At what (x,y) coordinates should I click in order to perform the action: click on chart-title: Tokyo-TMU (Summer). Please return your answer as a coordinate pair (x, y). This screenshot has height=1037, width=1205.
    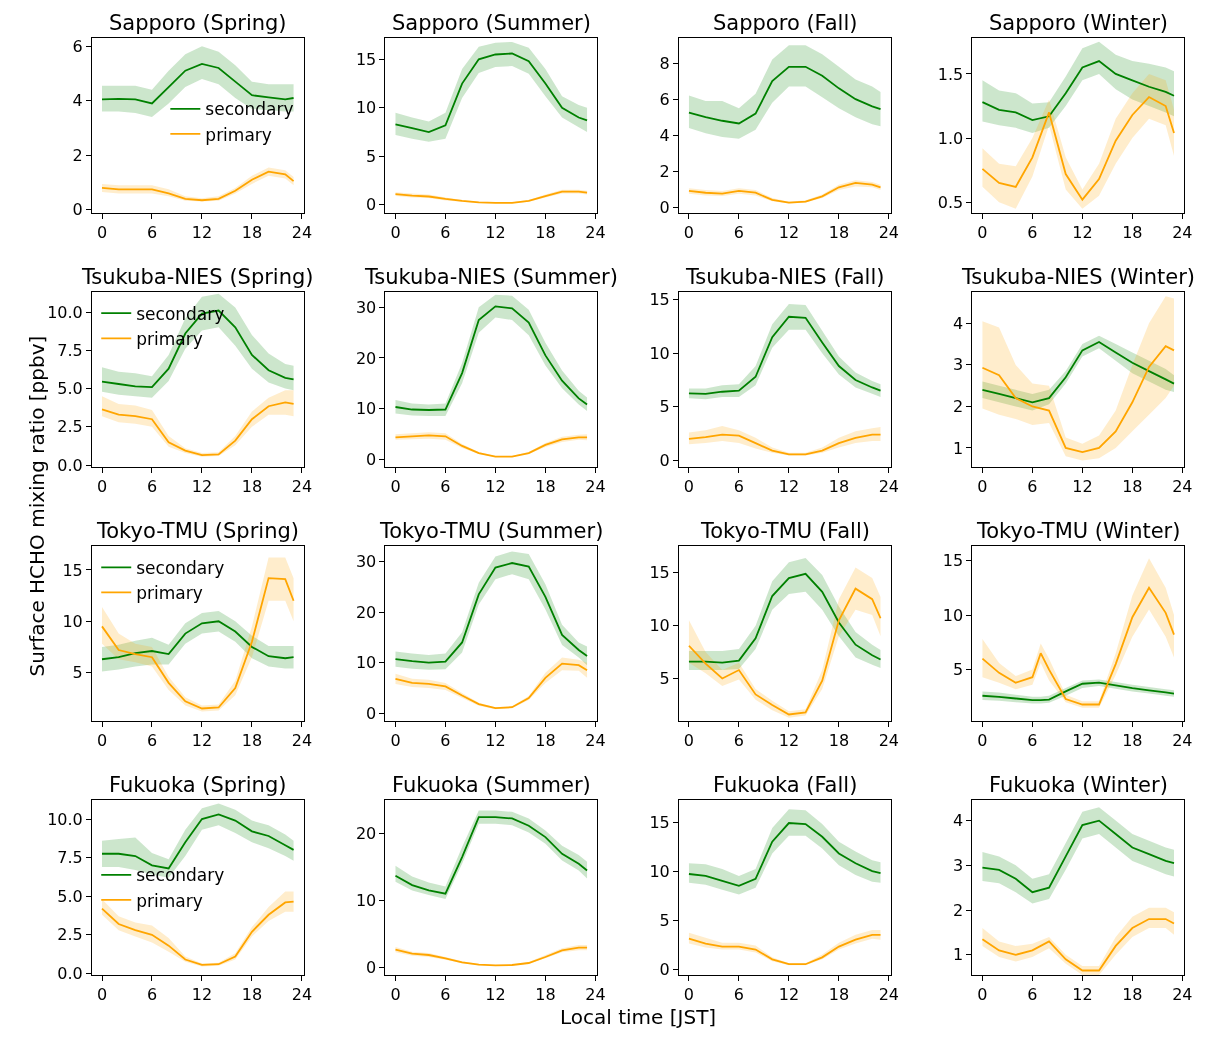
    Looking at the image, I should click on (491, 531).